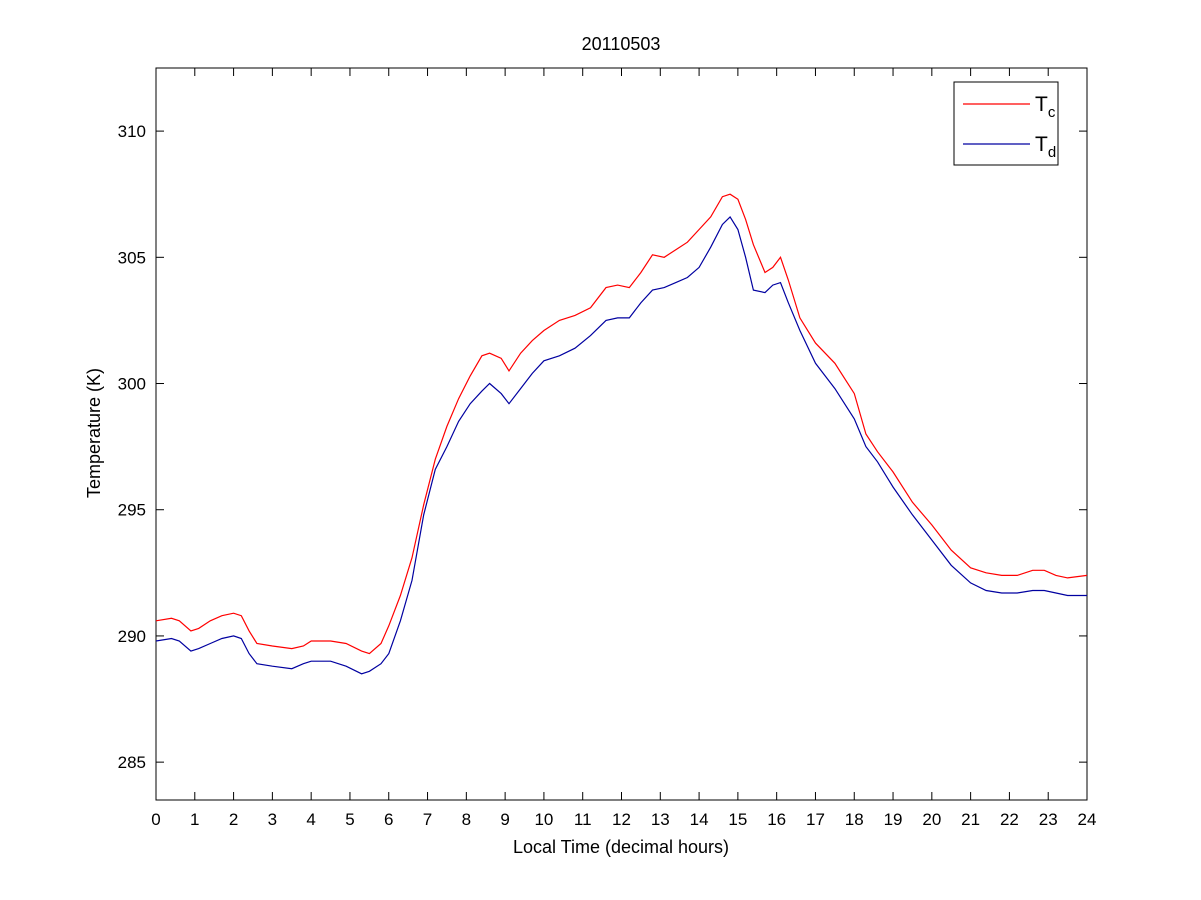 The height and width of the screenshot is (900, 1201). I want to click on x-tick-label: 4, so click(310, 819).